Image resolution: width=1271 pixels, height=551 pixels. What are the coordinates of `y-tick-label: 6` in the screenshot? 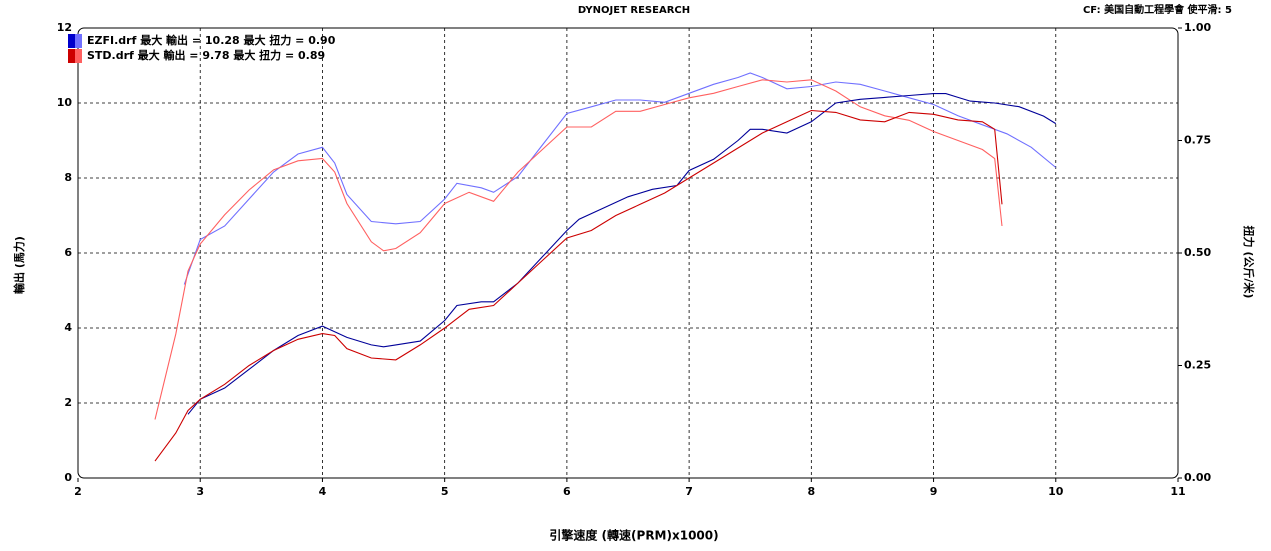 It's located at (68, 252).